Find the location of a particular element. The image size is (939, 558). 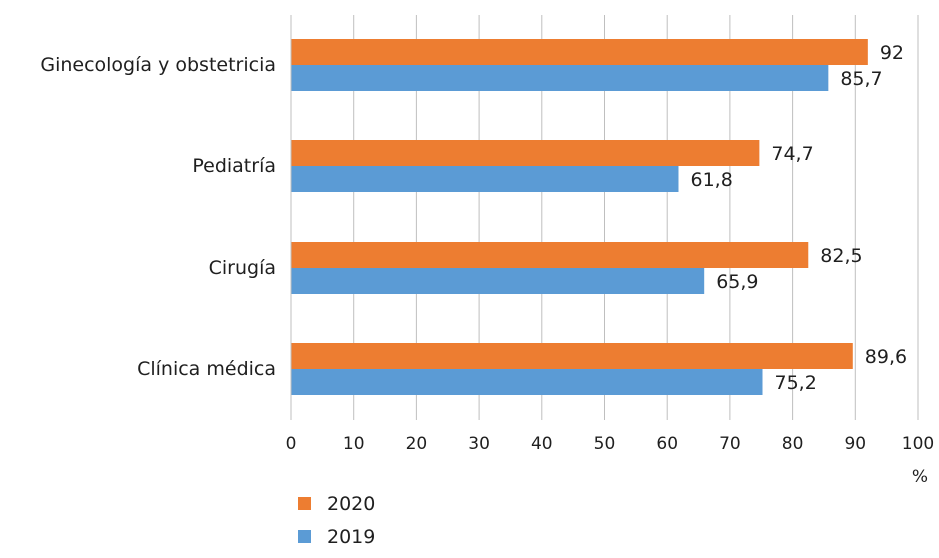

x-tick-label: 100 is located at coordinates (918, 444).